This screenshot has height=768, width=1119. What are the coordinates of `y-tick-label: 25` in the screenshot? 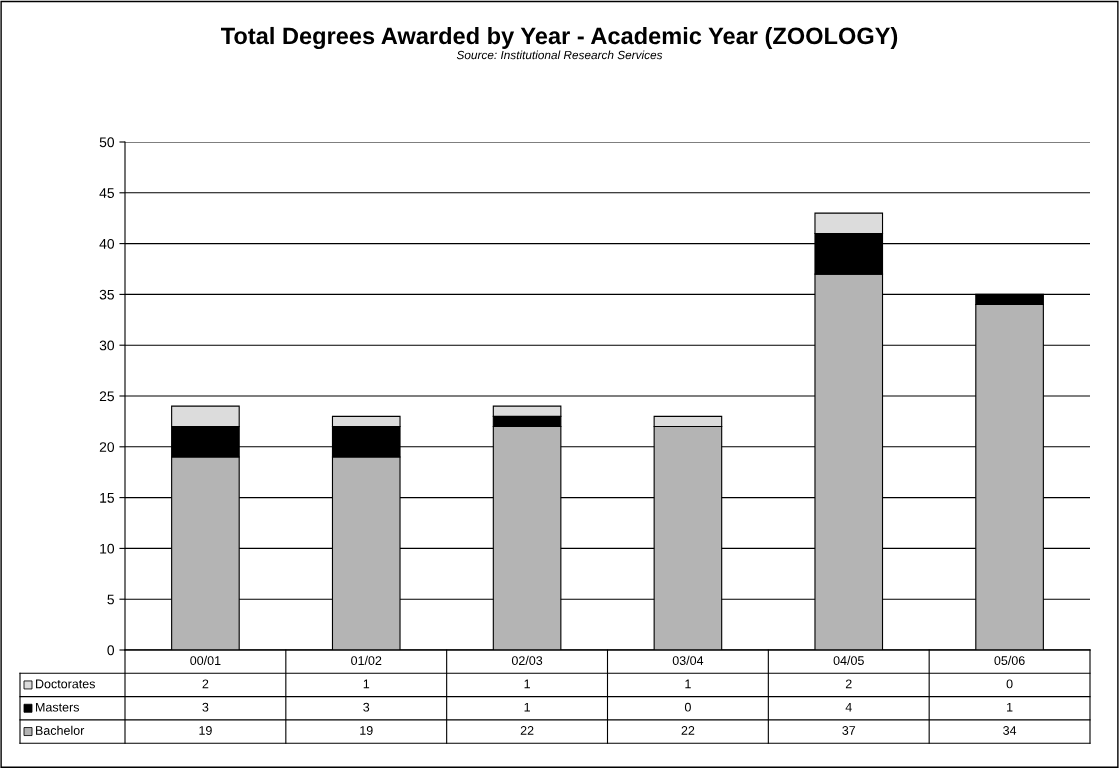 It's located at (106, 396).